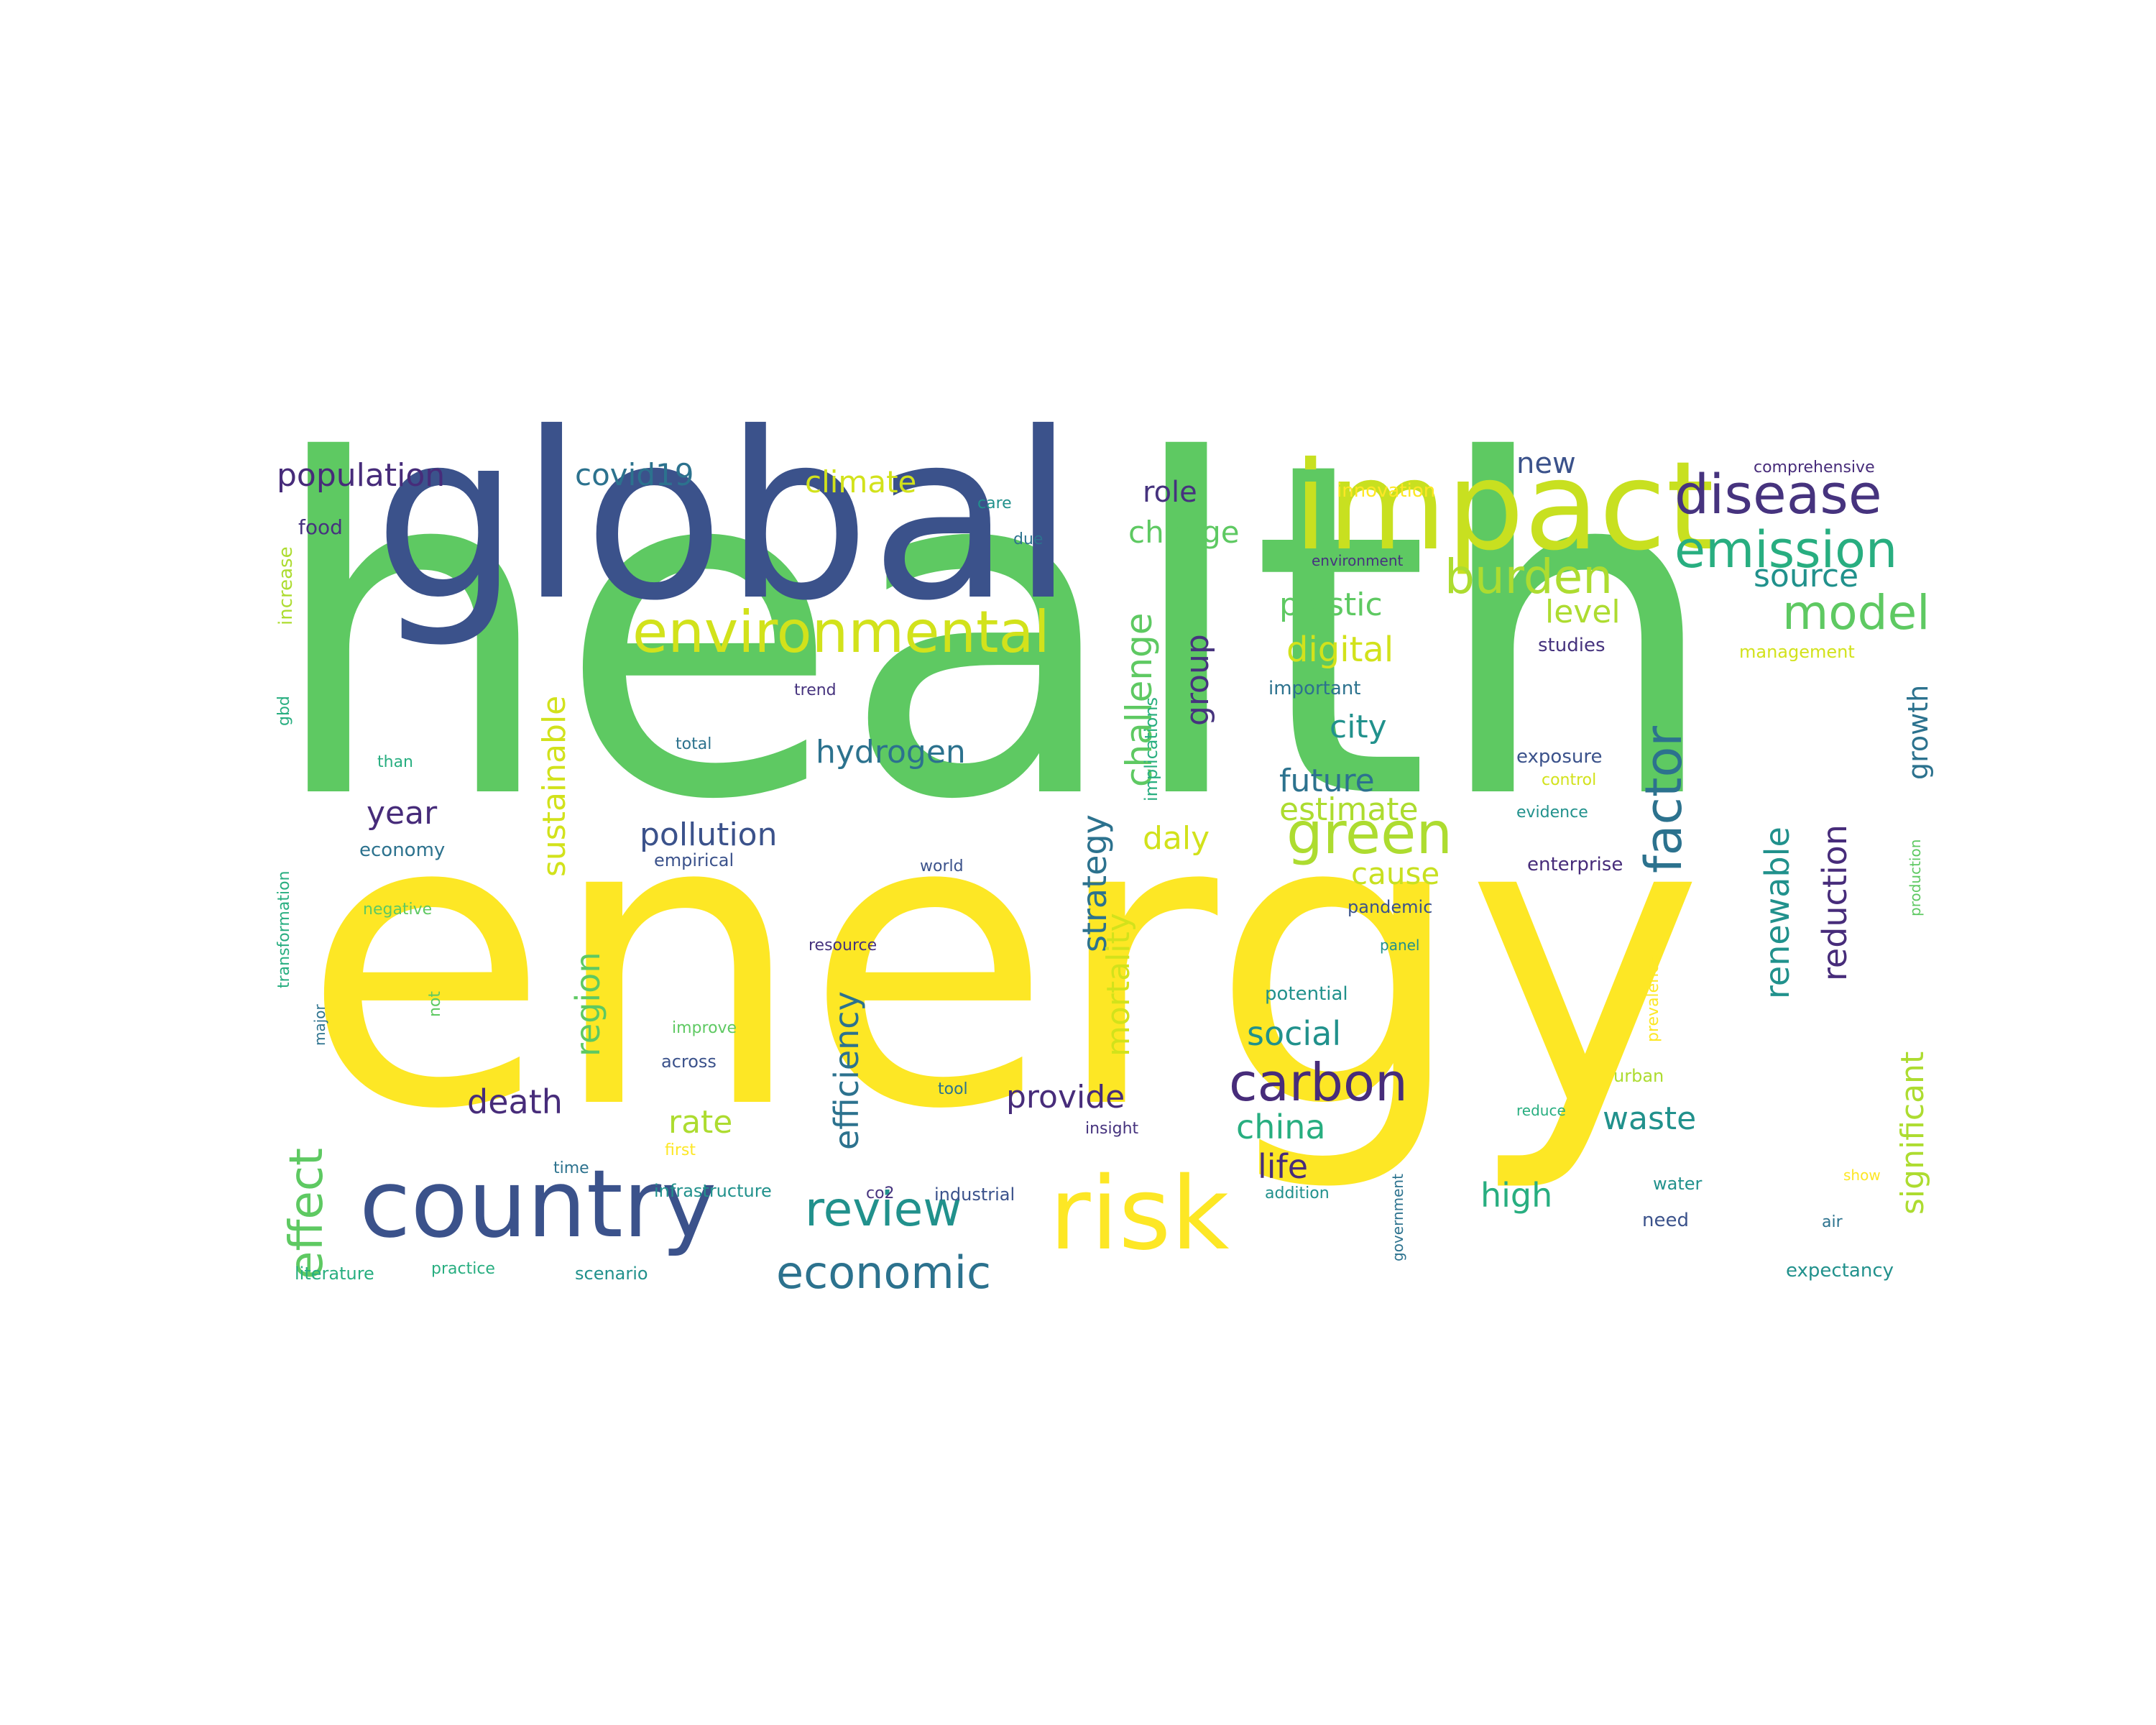  What do you see at coordinates (709, 834) in the screenshot?
I see `word-pollution: pollution` at bounding box center [709, 834].